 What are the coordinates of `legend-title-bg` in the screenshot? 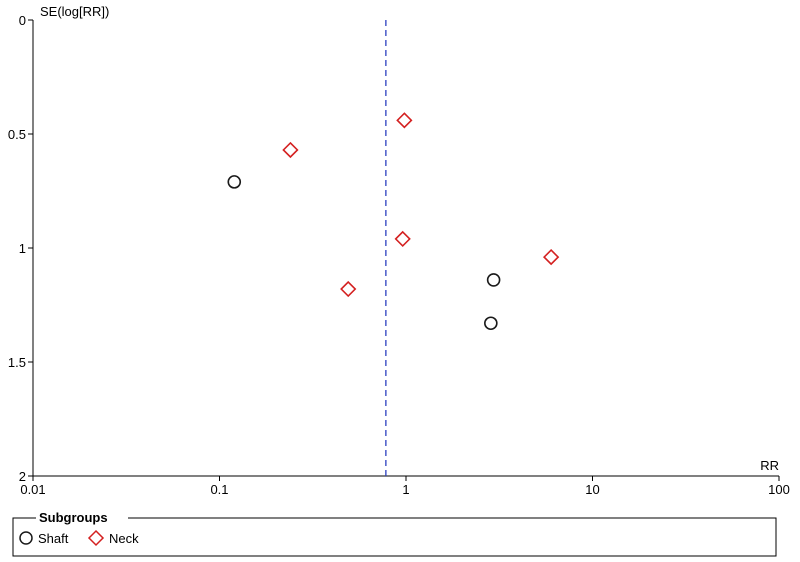 It's located at (82, 517).